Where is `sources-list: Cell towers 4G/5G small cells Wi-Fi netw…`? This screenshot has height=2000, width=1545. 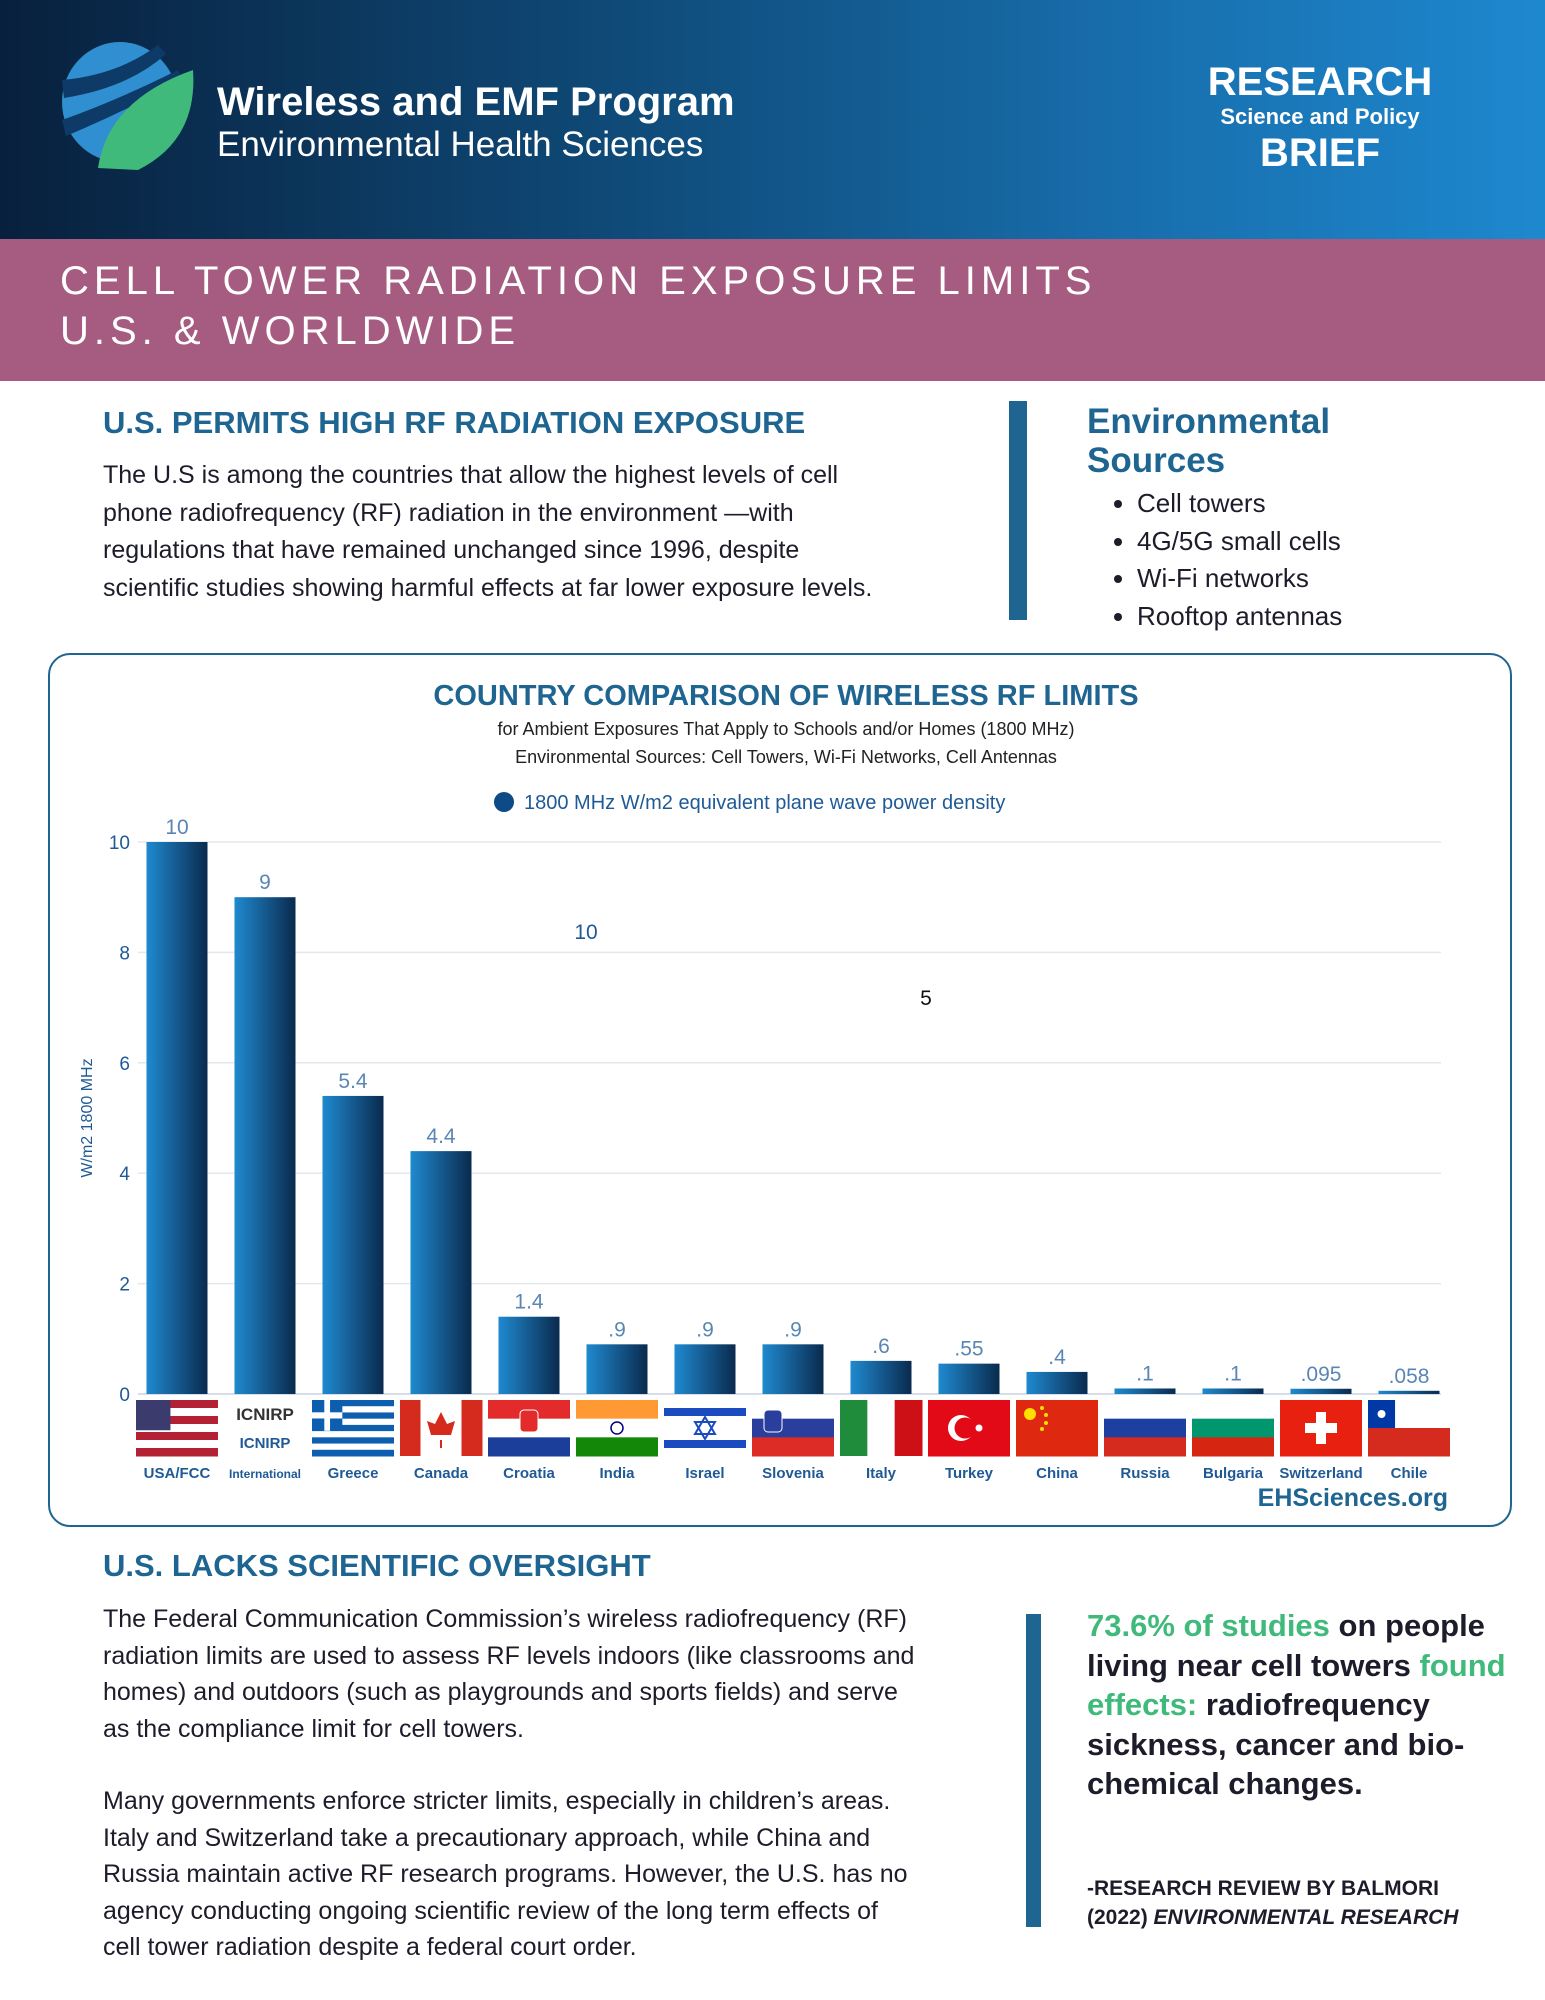 sources-list: Cell towers 4G/5G small cells Wi-Fi netw… is located at coordinates (1223, 560).